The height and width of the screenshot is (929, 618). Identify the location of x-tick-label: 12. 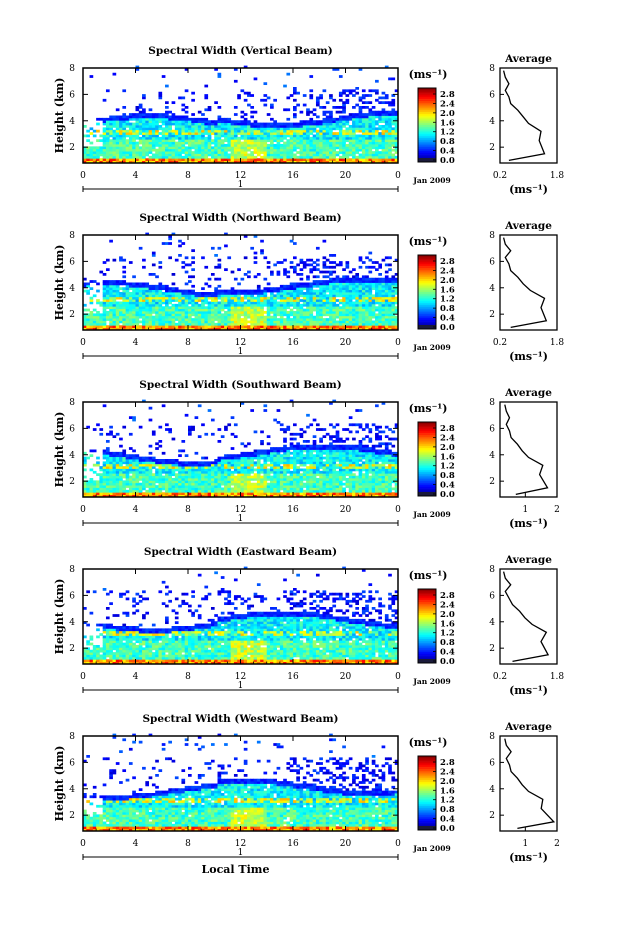
(240, 343).